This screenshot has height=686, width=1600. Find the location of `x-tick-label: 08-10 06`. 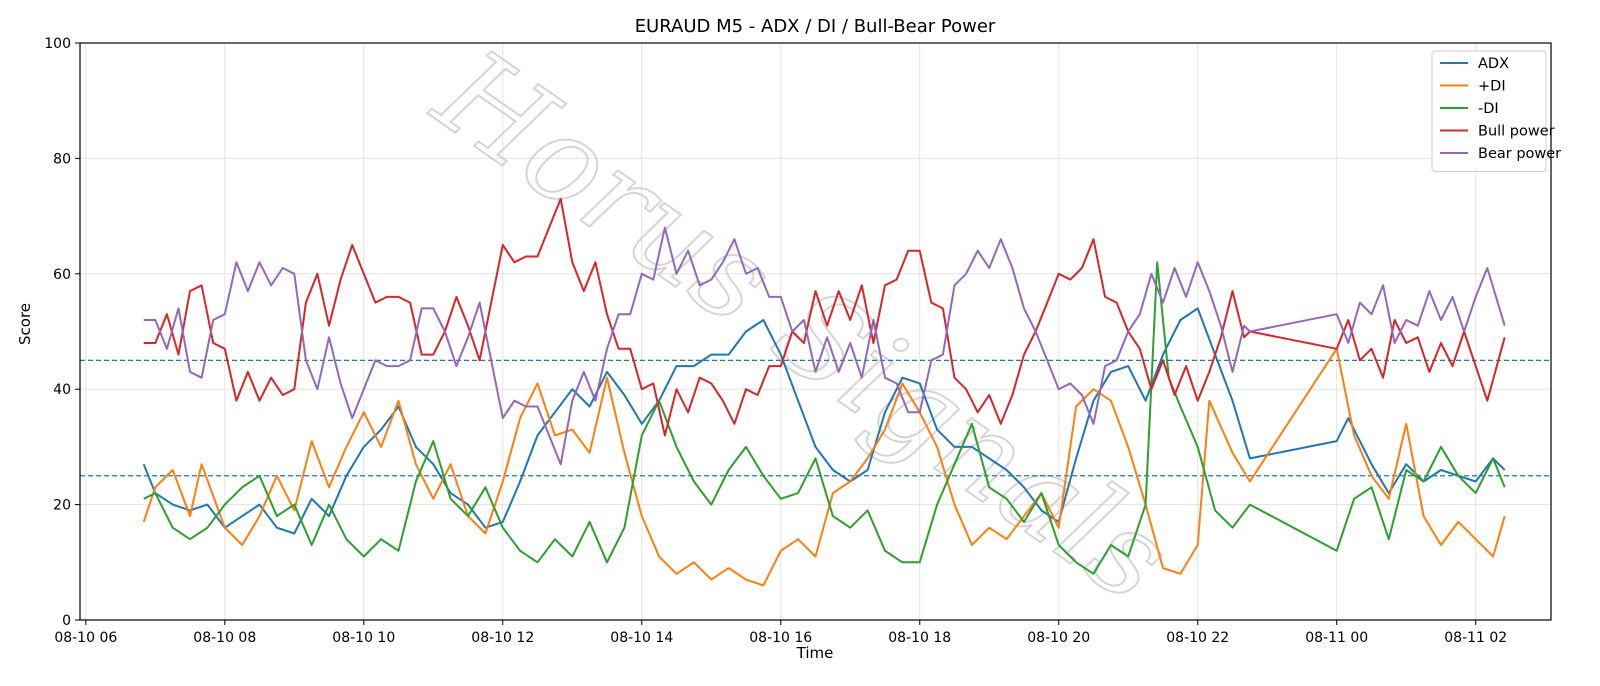

x-tick-label: 08-10 06 is located at coordinates (85, 638).